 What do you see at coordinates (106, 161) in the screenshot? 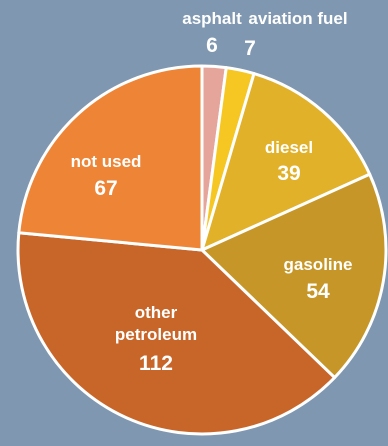
I see `slice-label-not-used: not used` at bounding box center [106, 161].